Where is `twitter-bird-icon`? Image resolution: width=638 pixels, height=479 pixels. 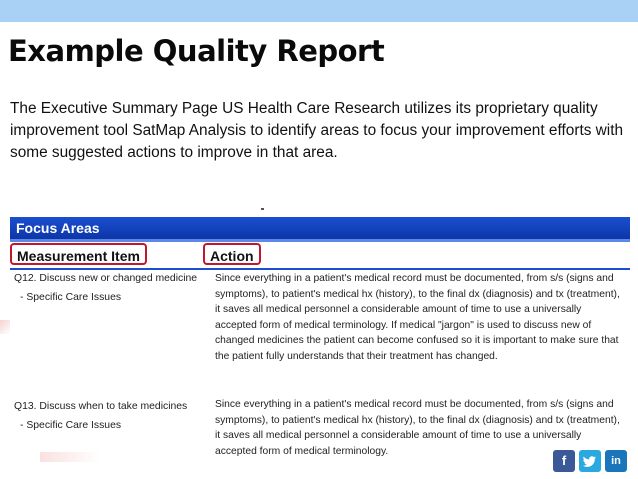 twitter-bird-icon is located at coordinates (589, 461).